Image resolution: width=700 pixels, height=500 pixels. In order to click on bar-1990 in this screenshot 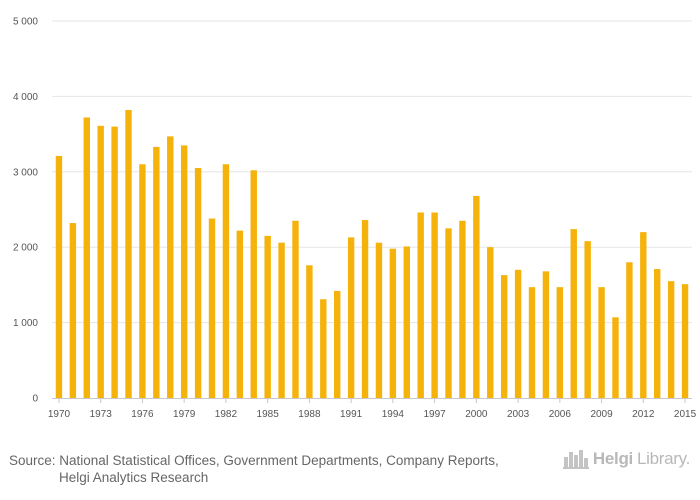, I will do `click(337, 344)`.